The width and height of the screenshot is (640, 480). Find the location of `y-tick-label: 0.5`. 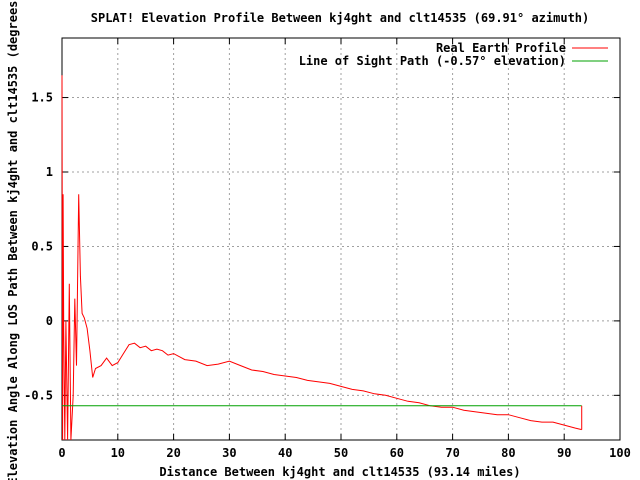

y-tick-label: 0.5 is located at coordinates (42, 246).